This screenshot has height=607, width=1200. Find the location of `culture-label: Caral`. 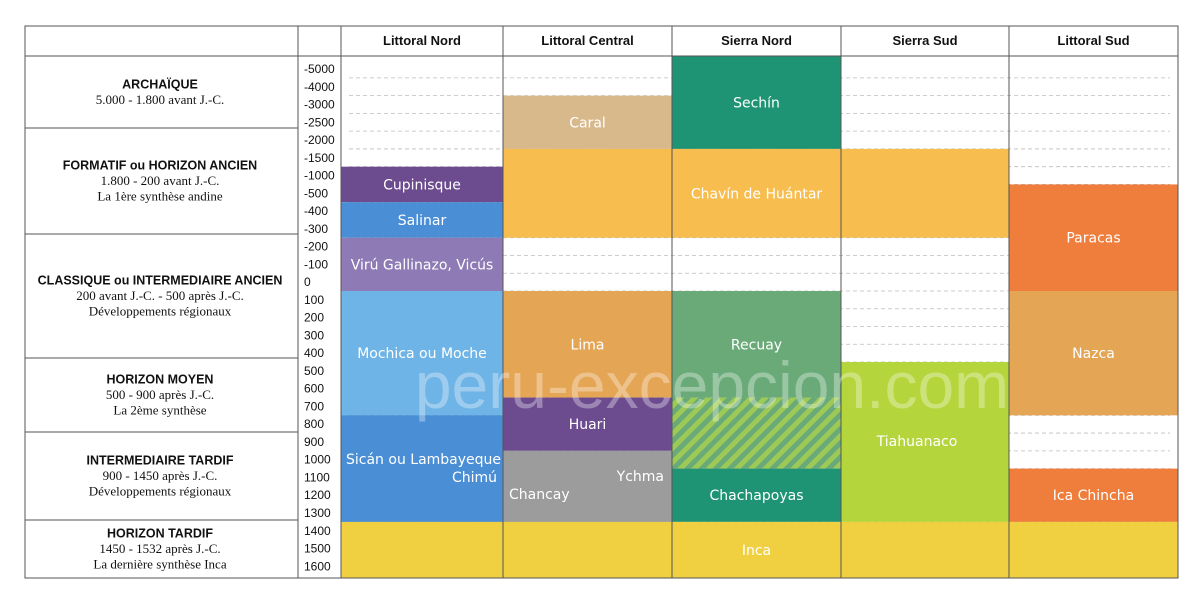

culture-label: Caral is located at coordinates (587, 123).